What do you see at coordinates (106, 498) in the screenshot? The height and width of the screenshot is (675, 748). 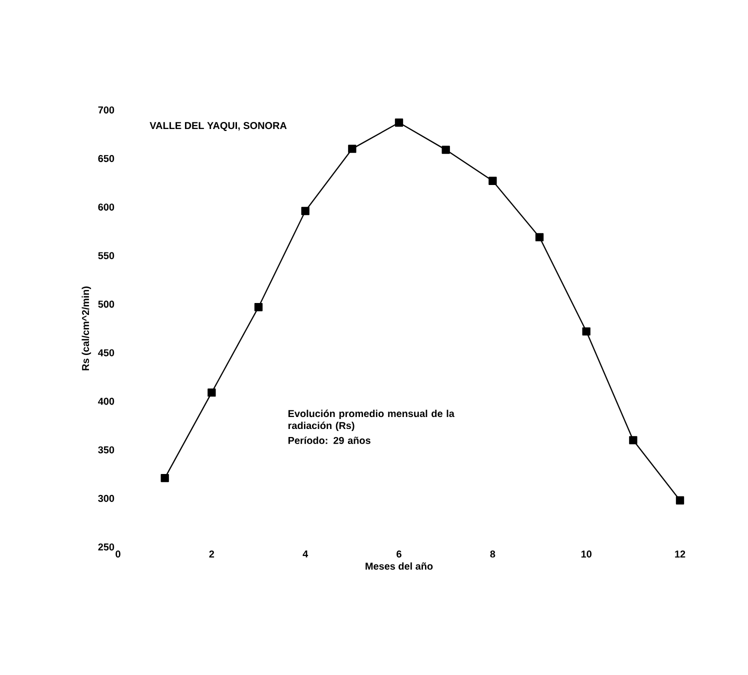 I see `y-tick-label: 300` at bounding box center [106, 498].